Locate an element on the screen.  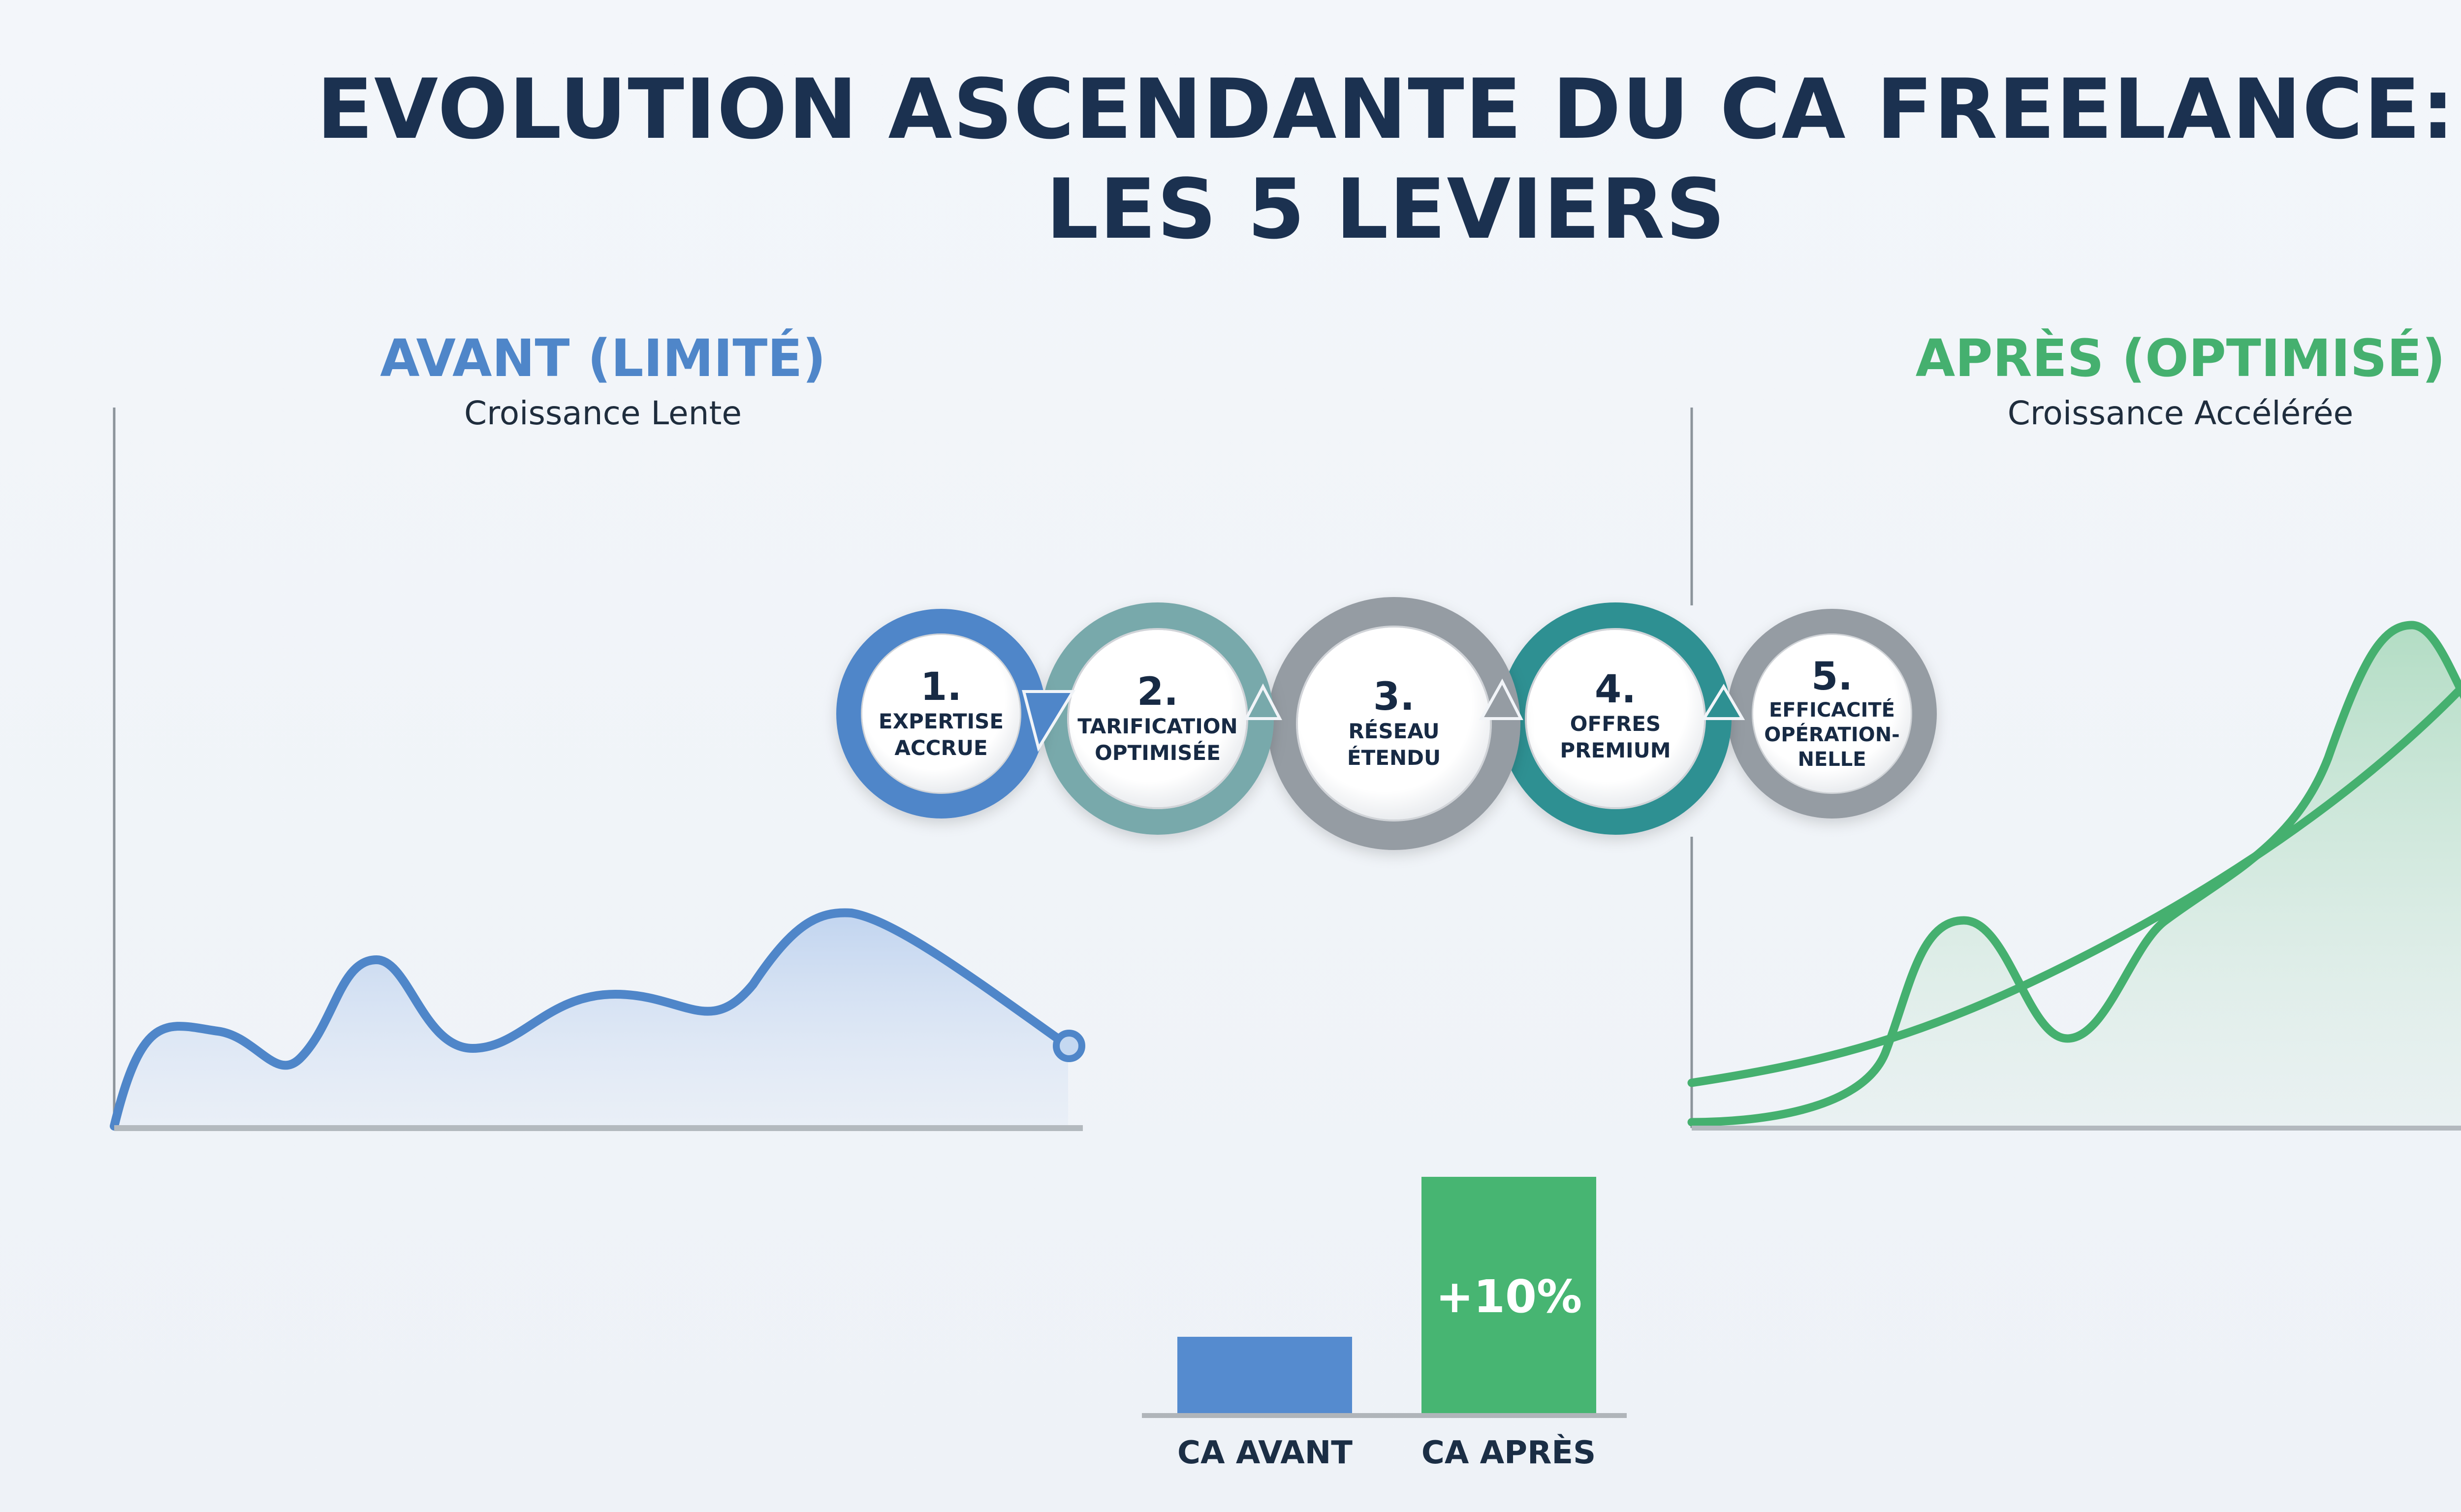
bar-ca-avant is located at coordinates (1264, 1376).